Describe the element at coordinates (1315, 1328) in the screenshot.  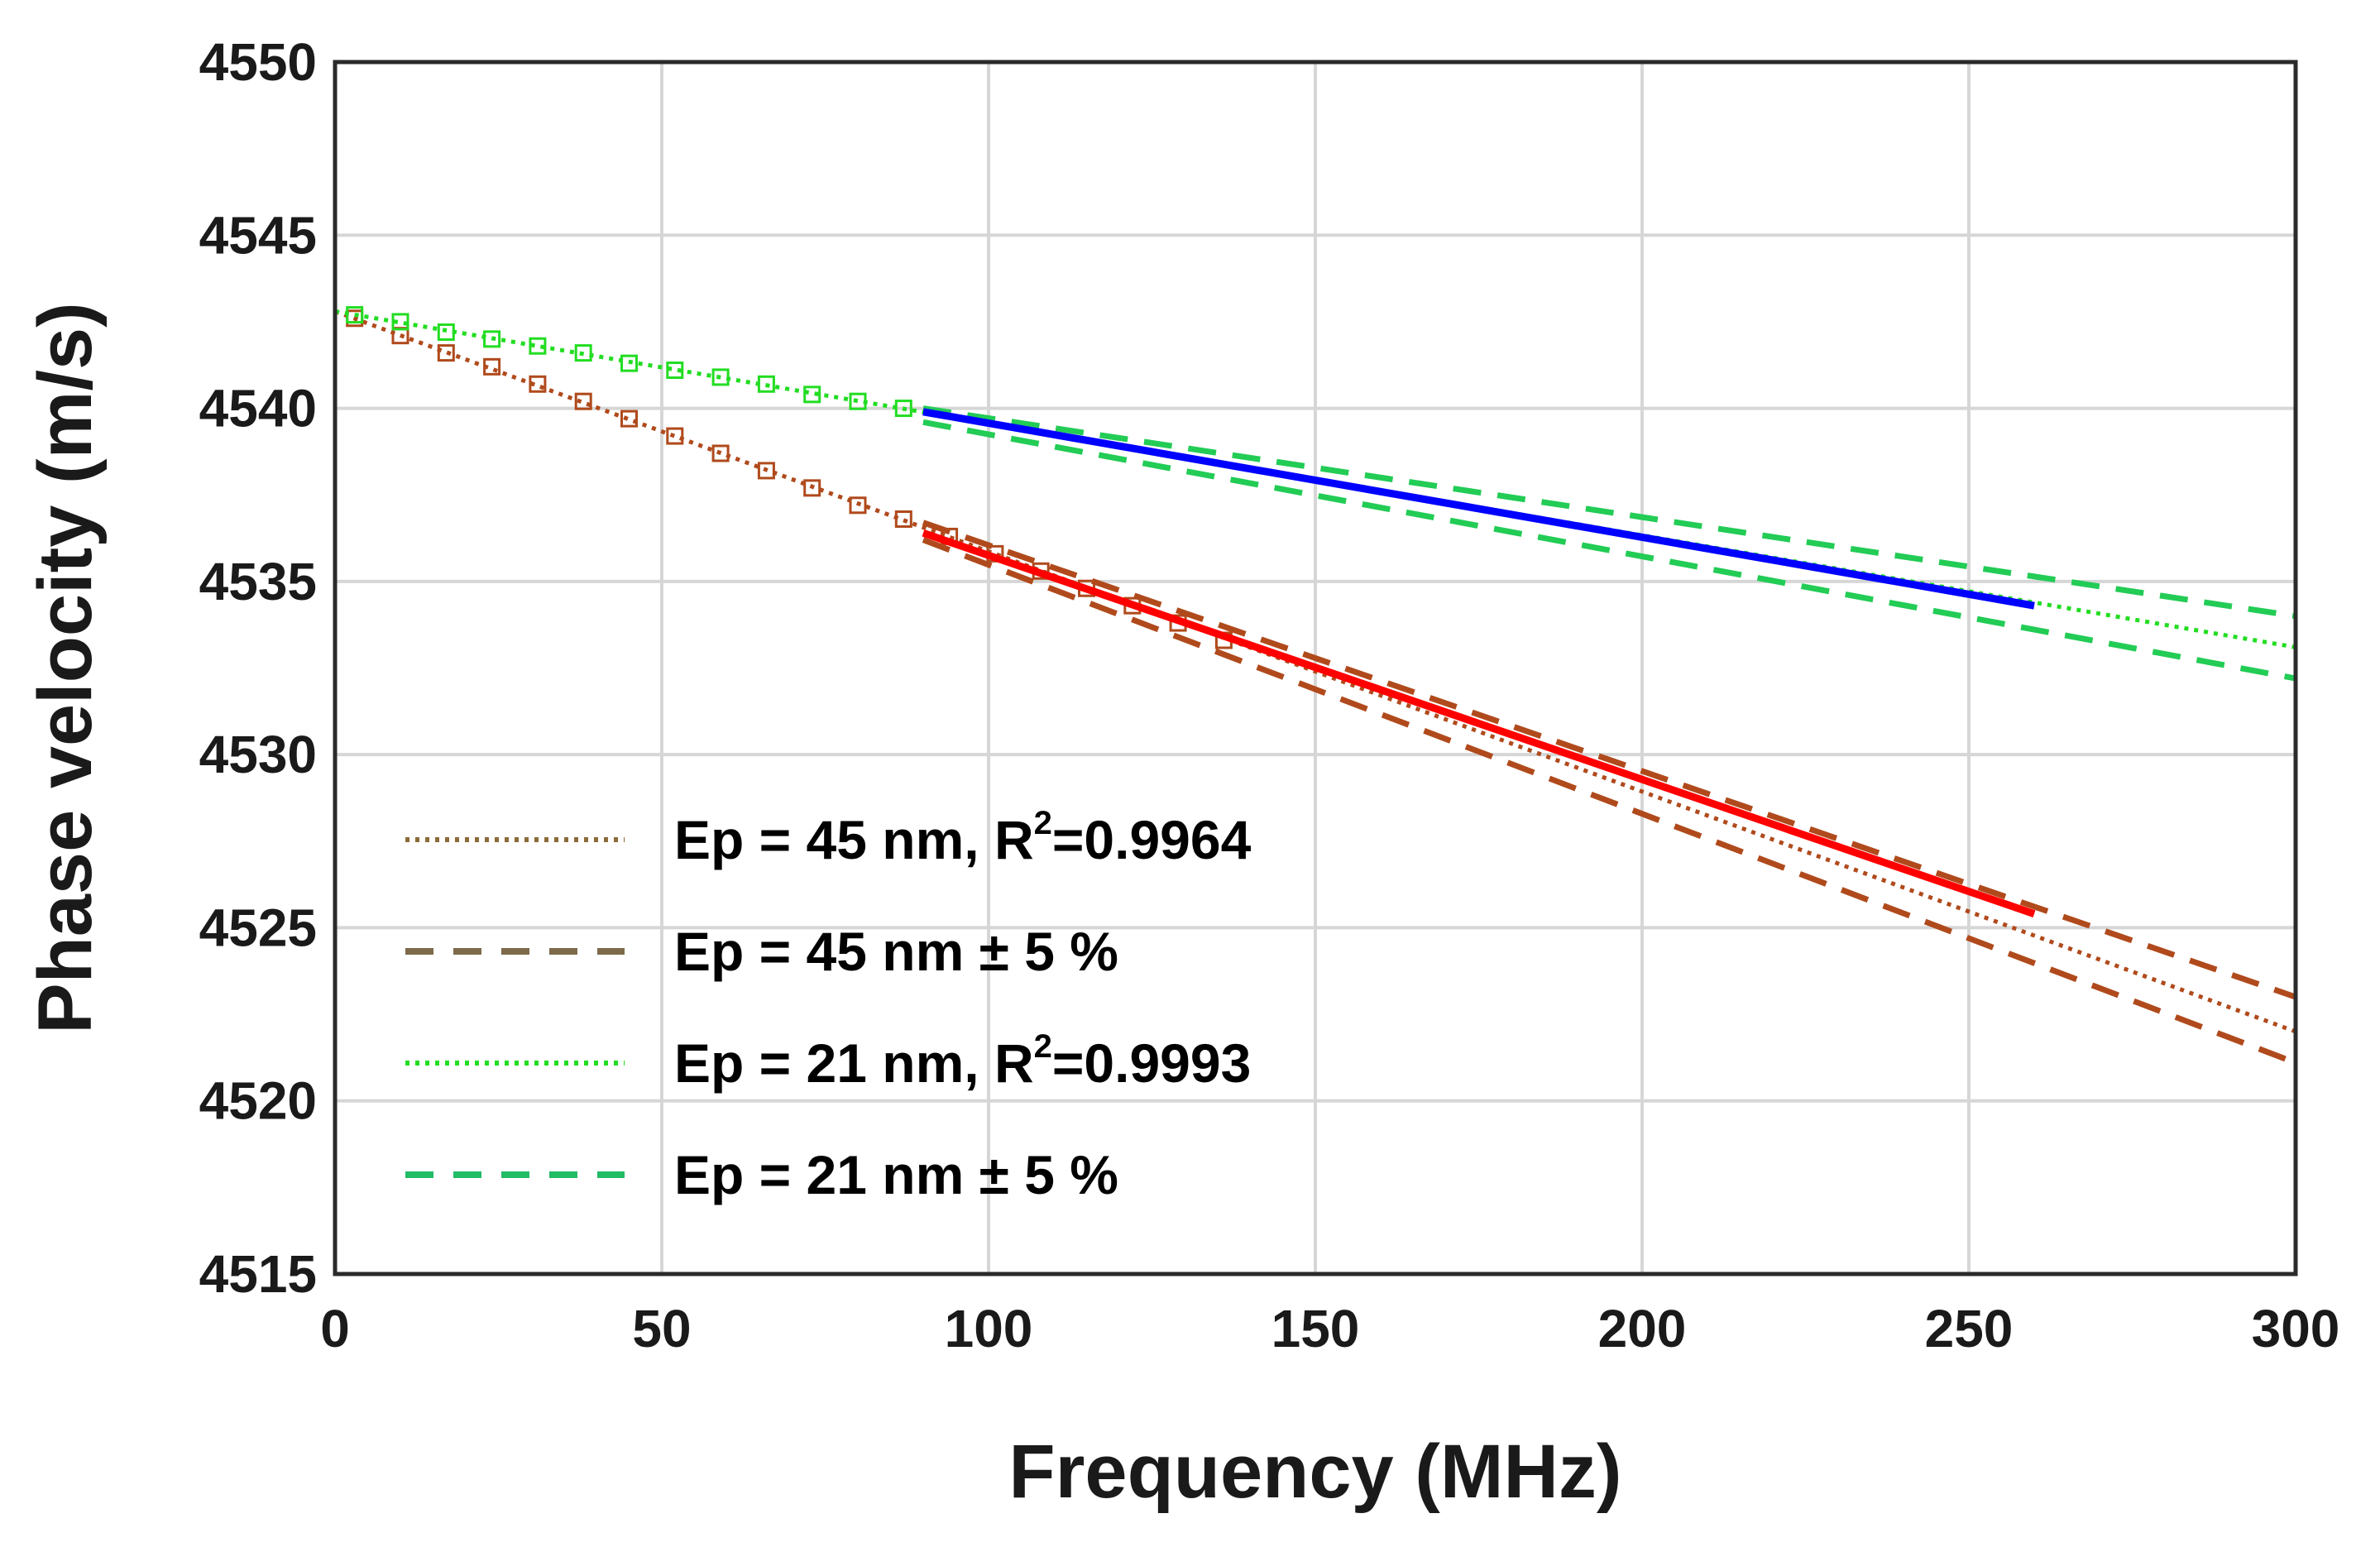
I see `x-tick-label: 150` at that location.